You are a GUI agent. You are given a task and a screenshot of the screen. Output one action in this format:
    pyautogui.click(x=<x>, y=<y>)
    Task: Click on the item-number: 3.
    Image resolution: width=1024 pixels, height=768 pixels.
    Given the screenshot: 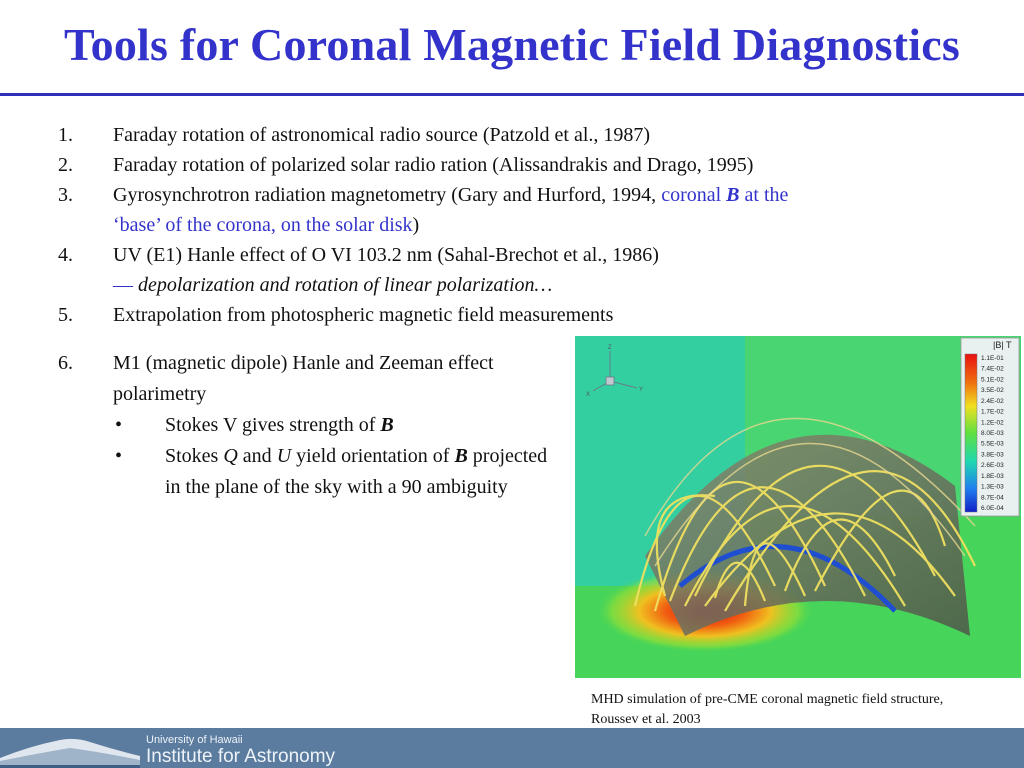 What is the action you would take?
    pyautogui.click(x=65, y=195)
    